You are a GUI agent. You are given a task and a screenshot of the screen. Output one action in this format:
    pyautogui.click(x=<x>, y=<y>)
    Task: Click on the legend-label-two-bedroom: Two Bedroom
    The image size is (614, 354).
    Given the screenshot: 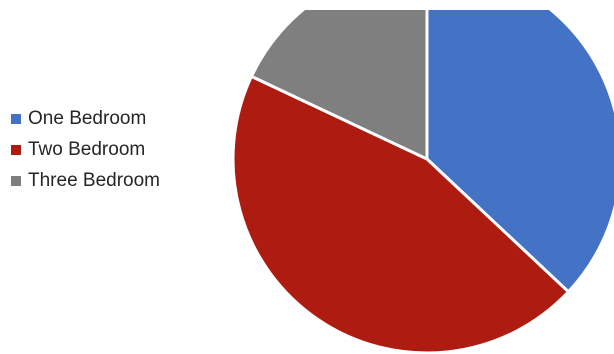 What is the action you would take?
    pyautogui.click(x=87, y=149)
    